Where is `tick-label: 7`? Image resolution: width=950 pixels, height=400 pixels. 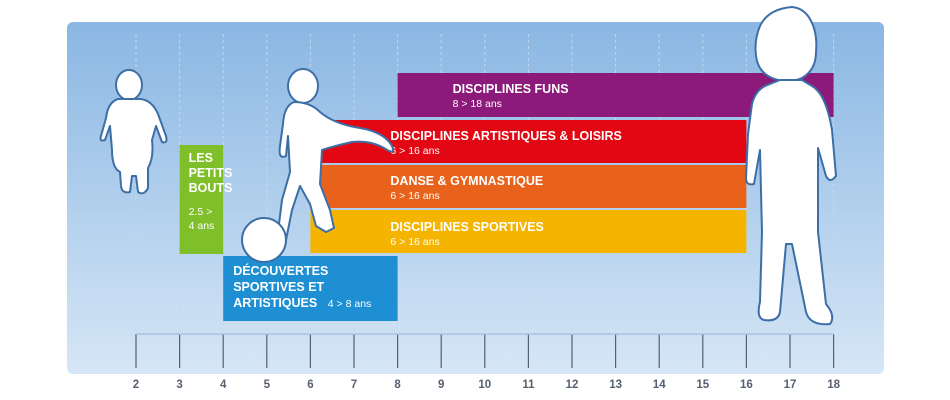 tick-label: 7 is located at coordinates (354, 385).